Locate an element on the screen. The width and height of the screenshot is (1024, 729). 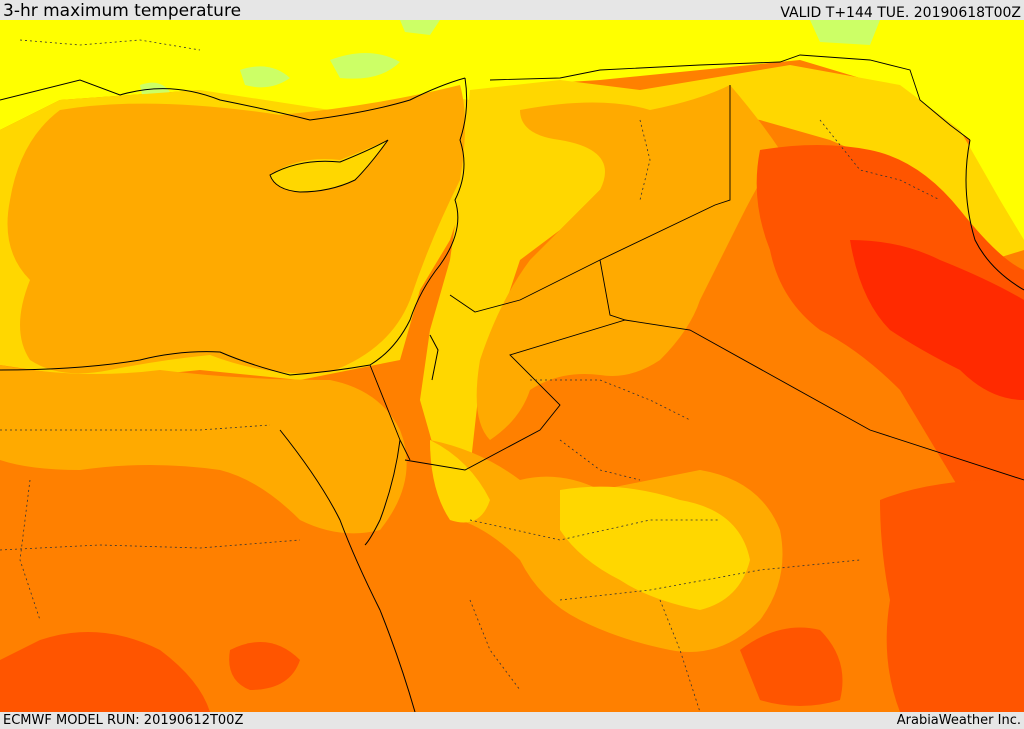
field-gold-cyprus is located at coordinates (329, 166).